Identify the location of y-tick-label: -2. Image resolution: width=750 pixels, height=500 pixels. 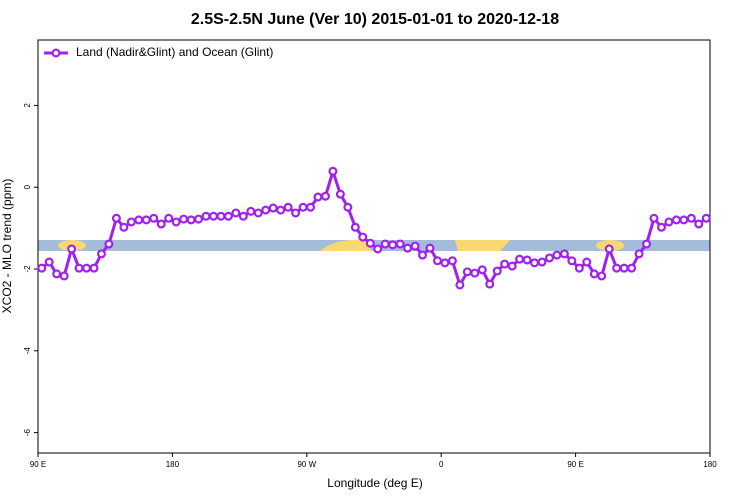
(27, 269).